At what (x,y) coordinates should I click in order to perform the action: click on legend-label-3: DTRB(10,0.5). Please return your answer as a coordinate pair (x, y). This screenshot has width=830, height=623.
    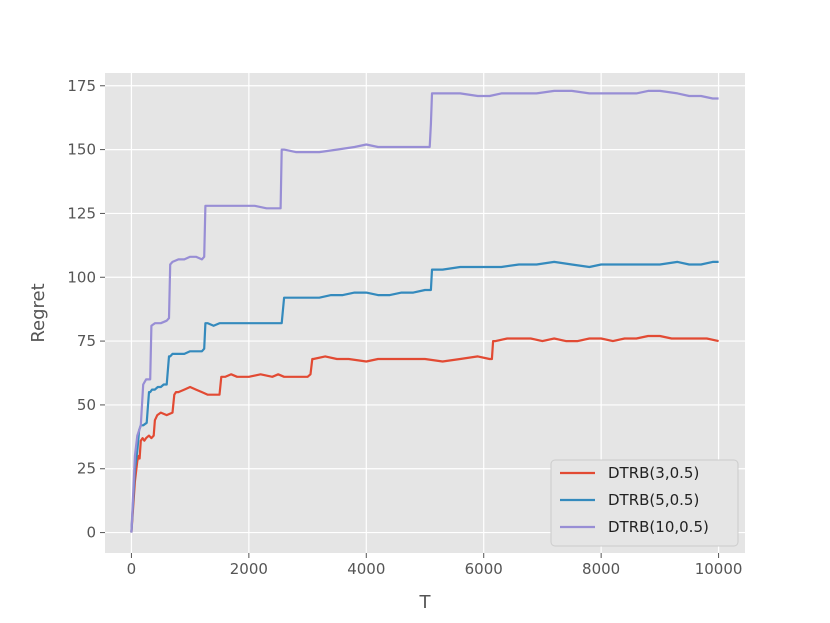
    Looking at the image, I should click on (658, 527).